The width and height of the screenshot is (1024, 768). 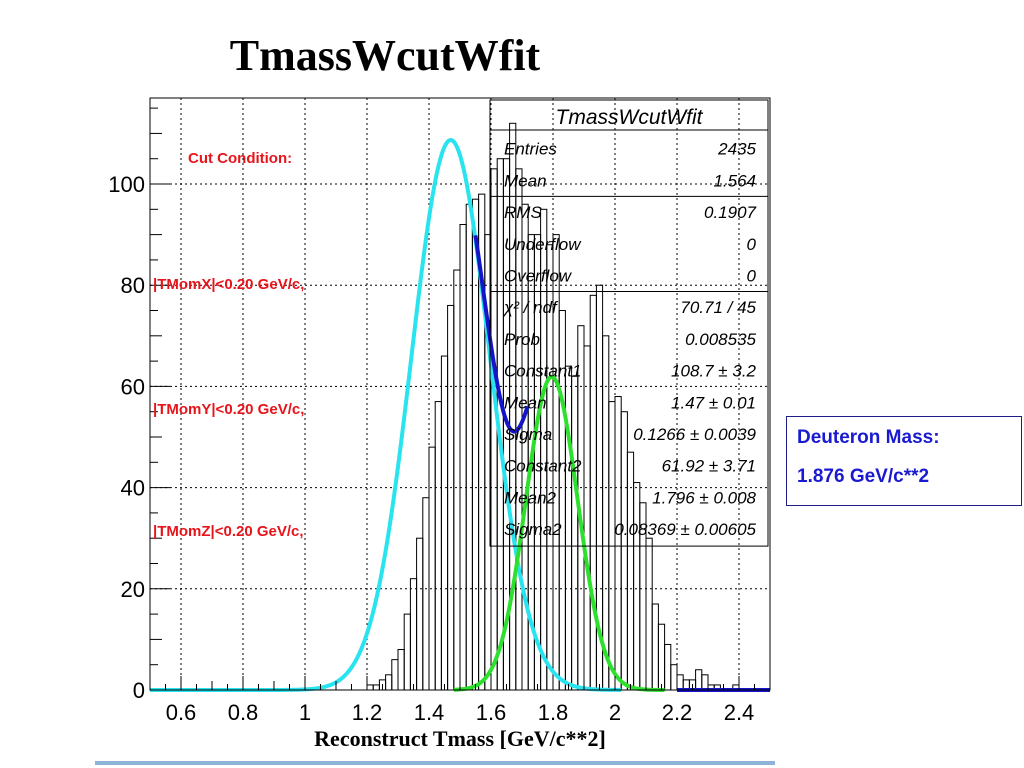 What do you see at coordinates (685, 529) in the screenshot?
I see `stats-row-value: 0.08369 ± 0.00605` at bounding box center [685, 529].